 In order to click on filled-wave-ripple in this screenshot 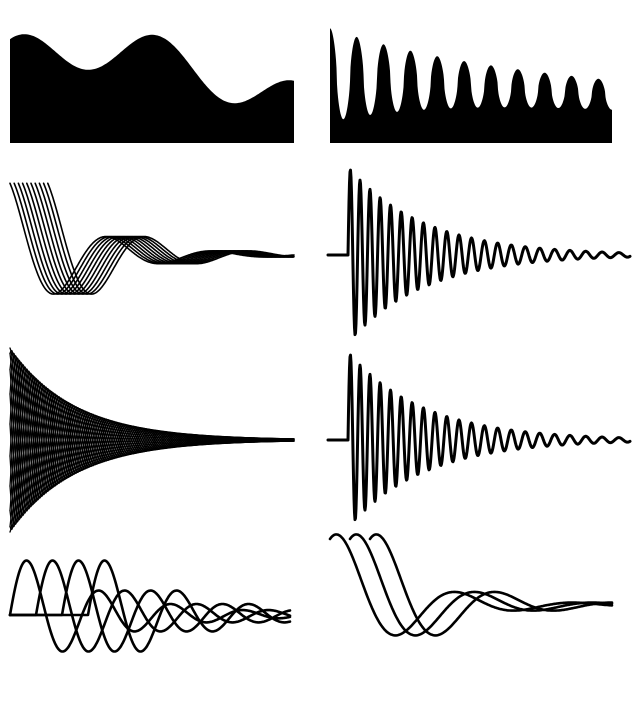, I will do `click(471, 86)`.